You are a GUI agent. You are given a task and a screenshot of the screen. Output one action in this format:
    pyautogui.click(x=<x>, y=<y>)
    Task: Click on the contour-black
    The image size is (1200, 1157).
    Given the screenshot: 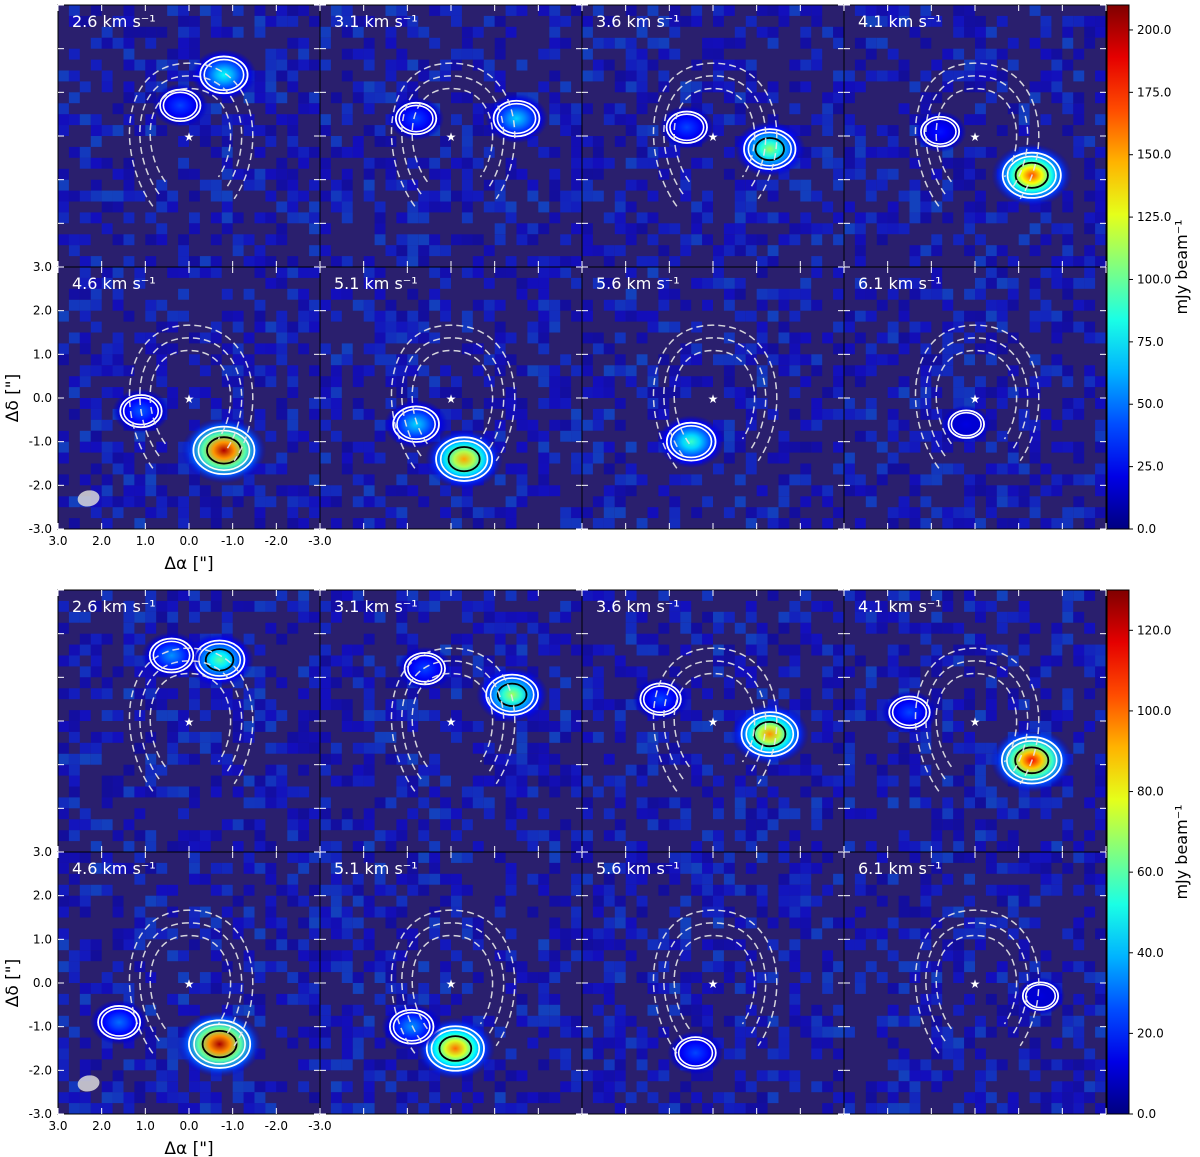 What is the action you would take?
    pyautogui.click(x=1032, y=760)
    